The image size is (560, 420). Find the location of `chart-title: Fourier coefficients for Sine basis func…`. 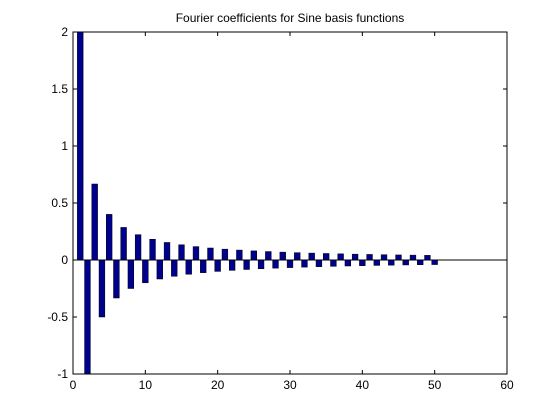

chart-title: Fourier coefficients for Sine basis func… is located at coordinates (290, 18).